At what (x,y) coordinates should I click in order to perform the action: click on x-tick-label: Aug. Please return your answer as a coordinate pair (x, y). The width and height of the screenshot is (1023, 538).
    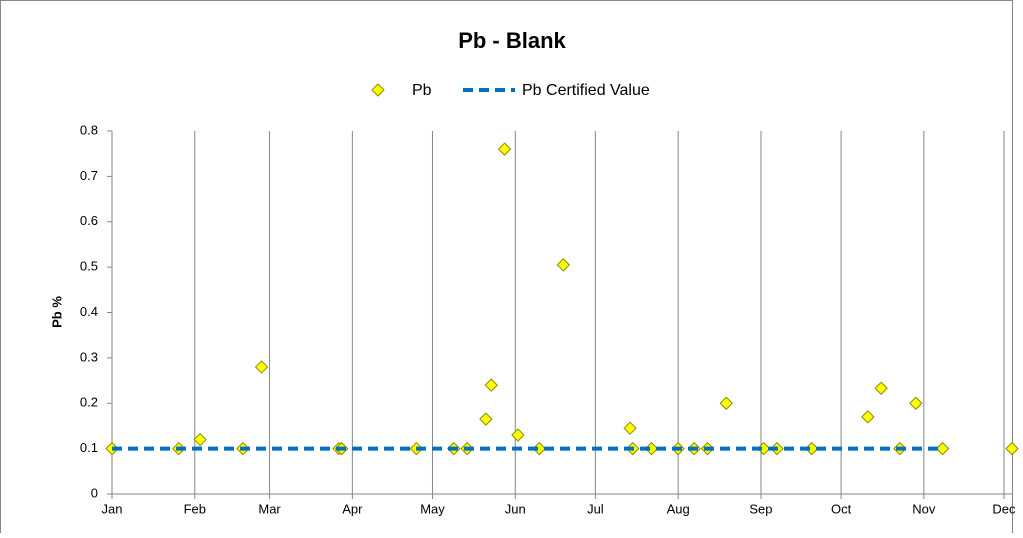
    Looking at the image, I should click on (678, 508).